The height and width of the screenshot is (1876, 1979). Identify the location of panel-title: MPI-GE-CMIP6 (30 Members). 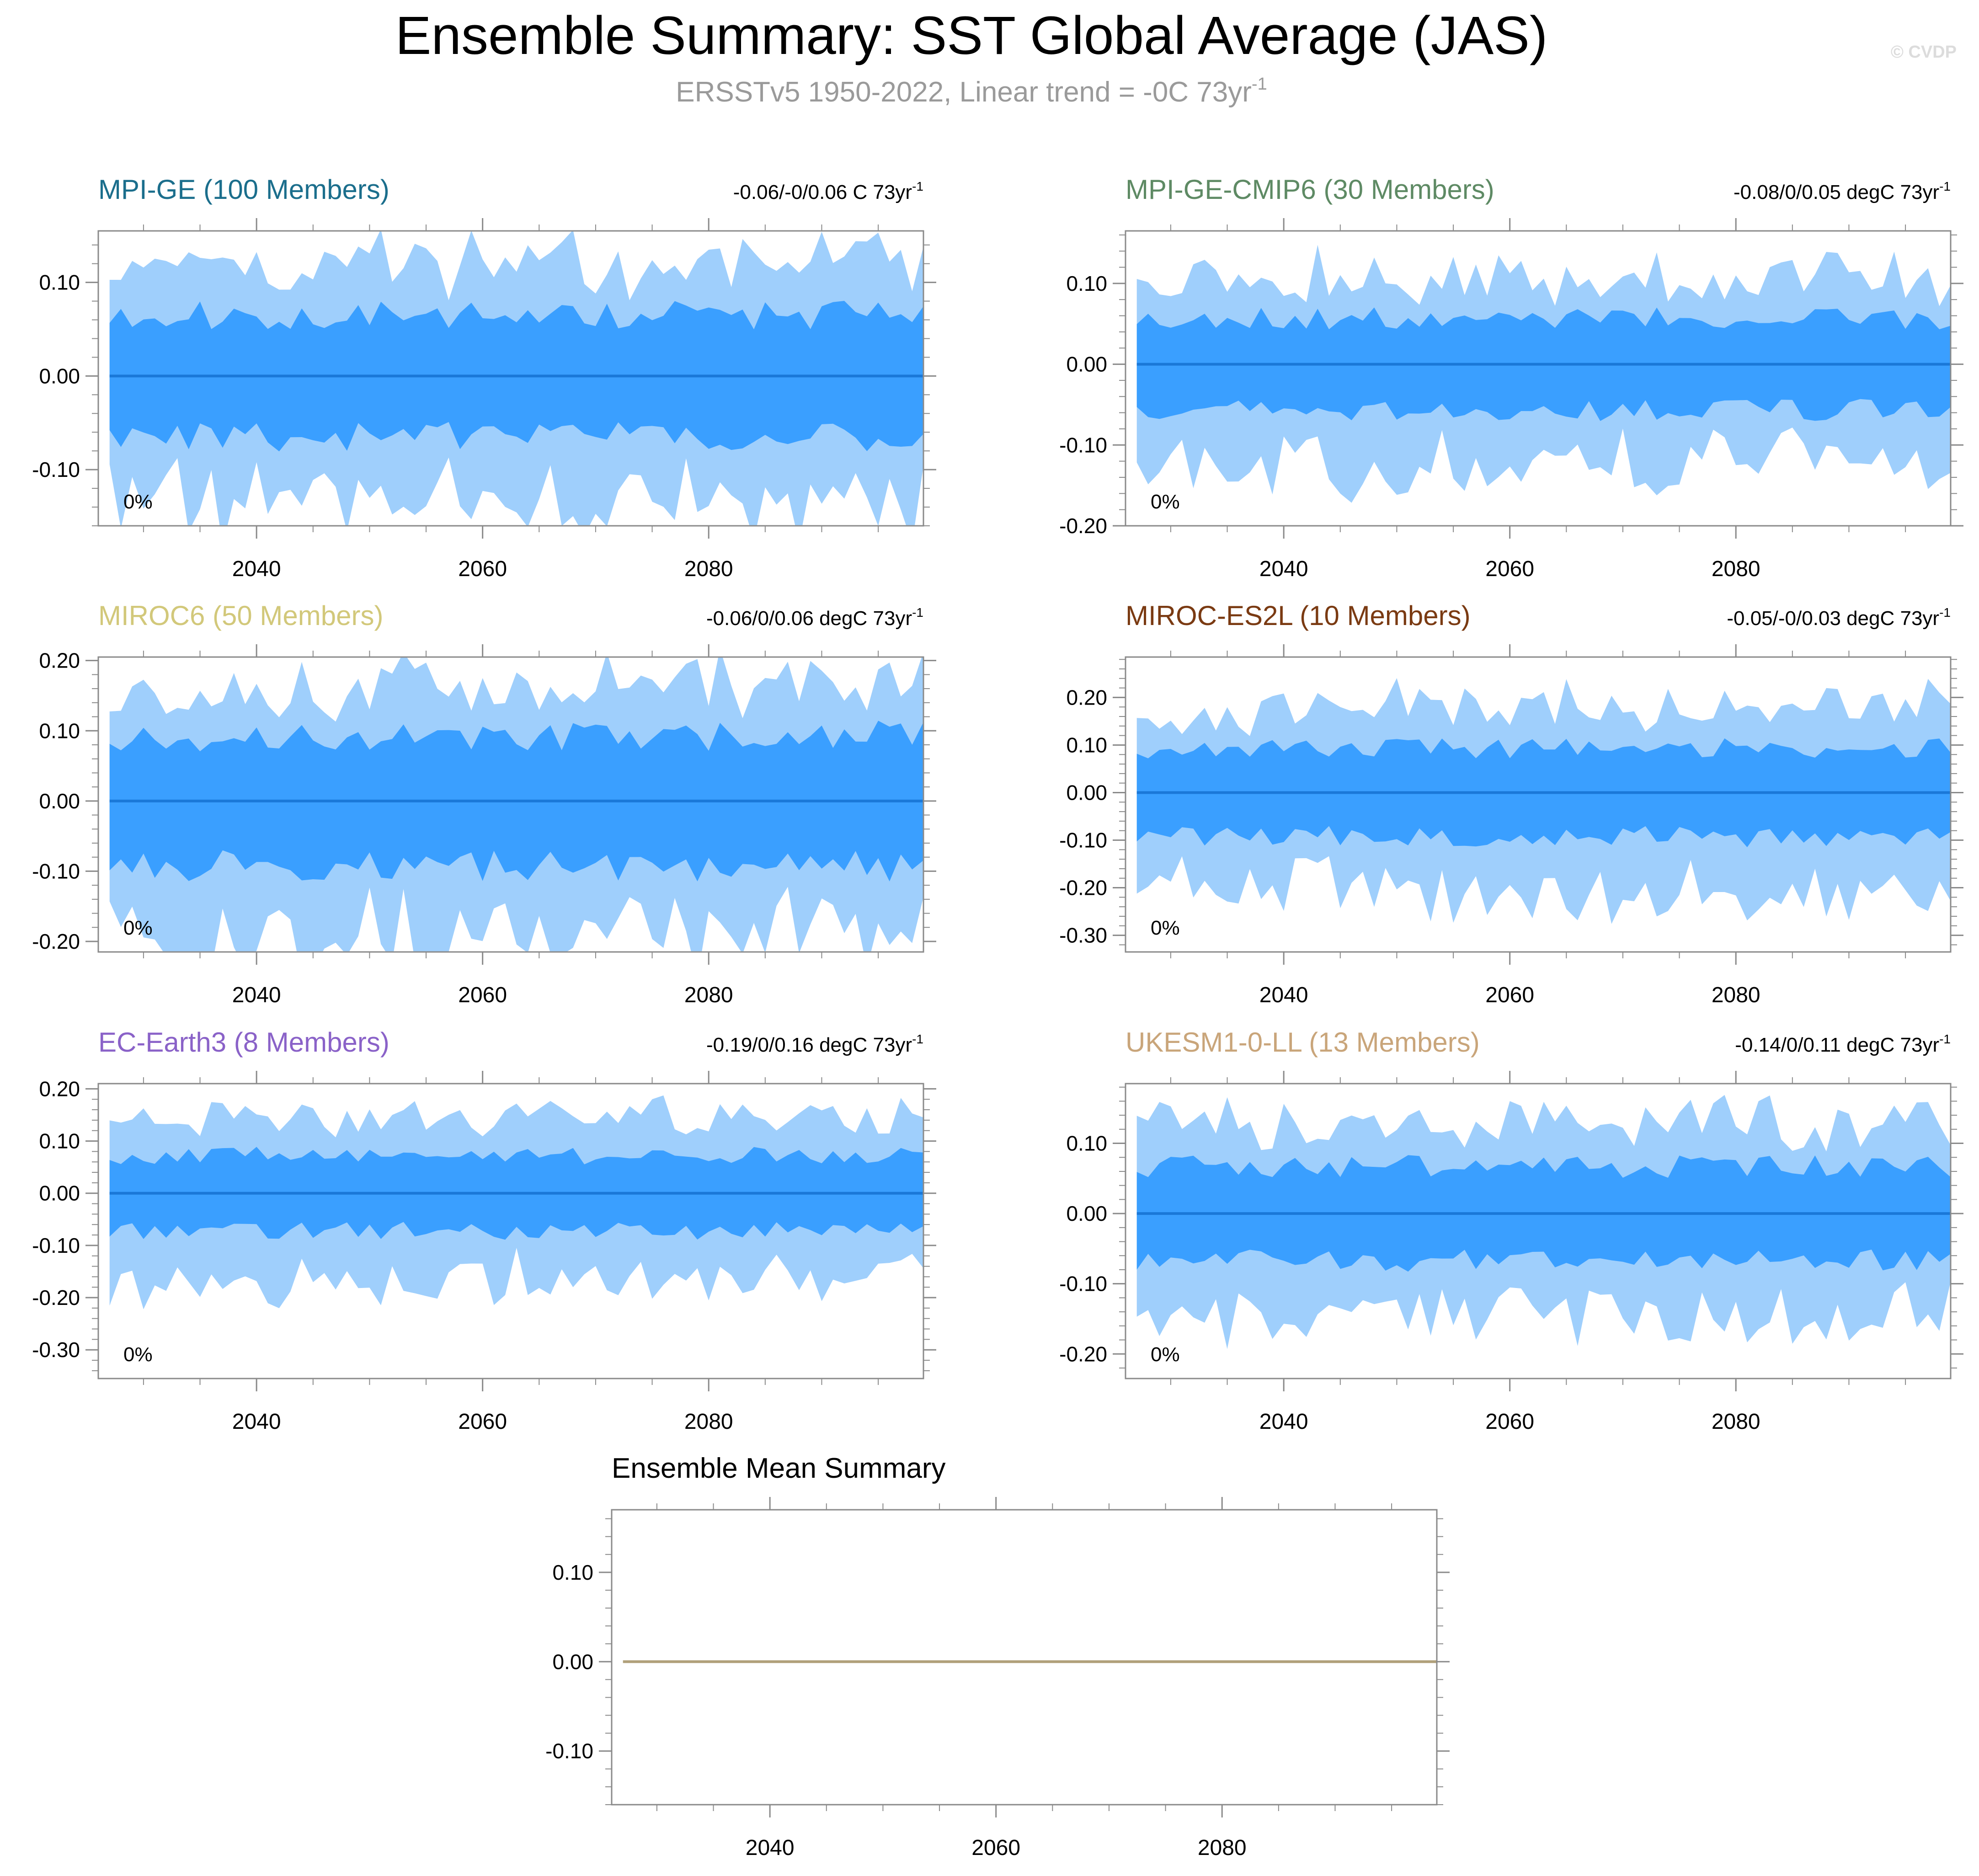
(1310, 189).